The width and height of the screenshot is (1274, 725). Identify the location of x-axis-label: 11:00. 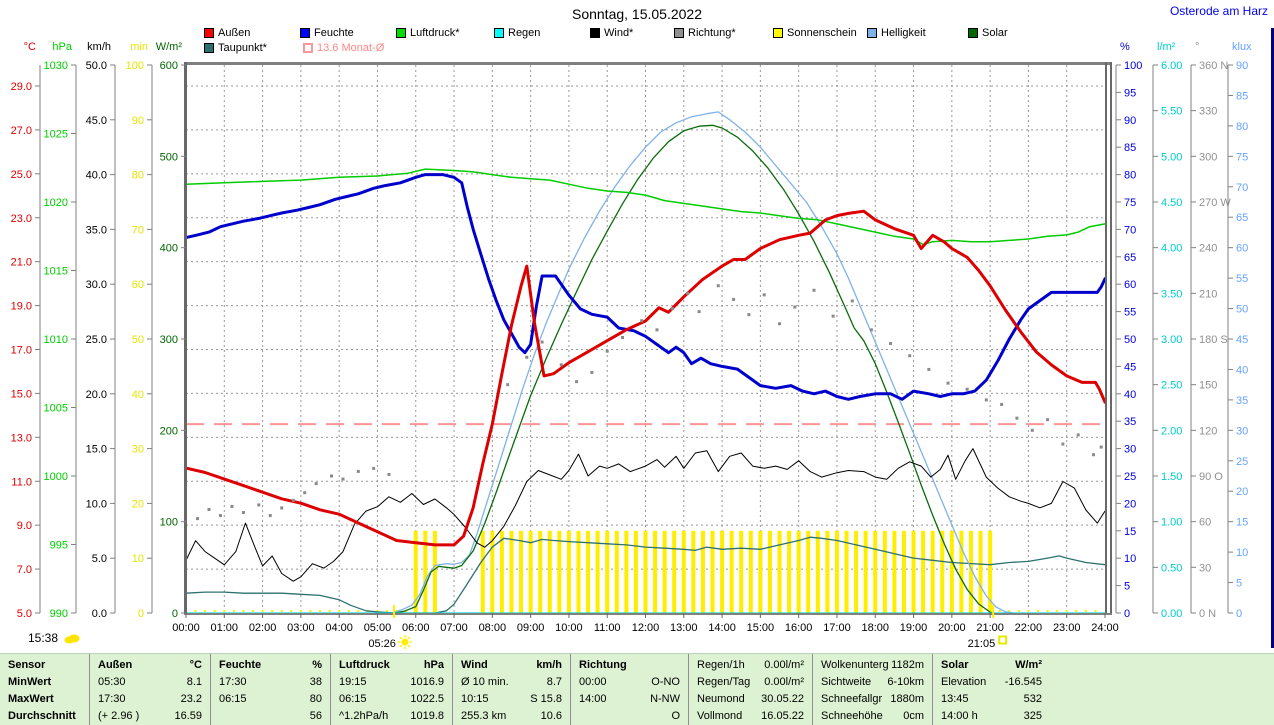
(607, 628).